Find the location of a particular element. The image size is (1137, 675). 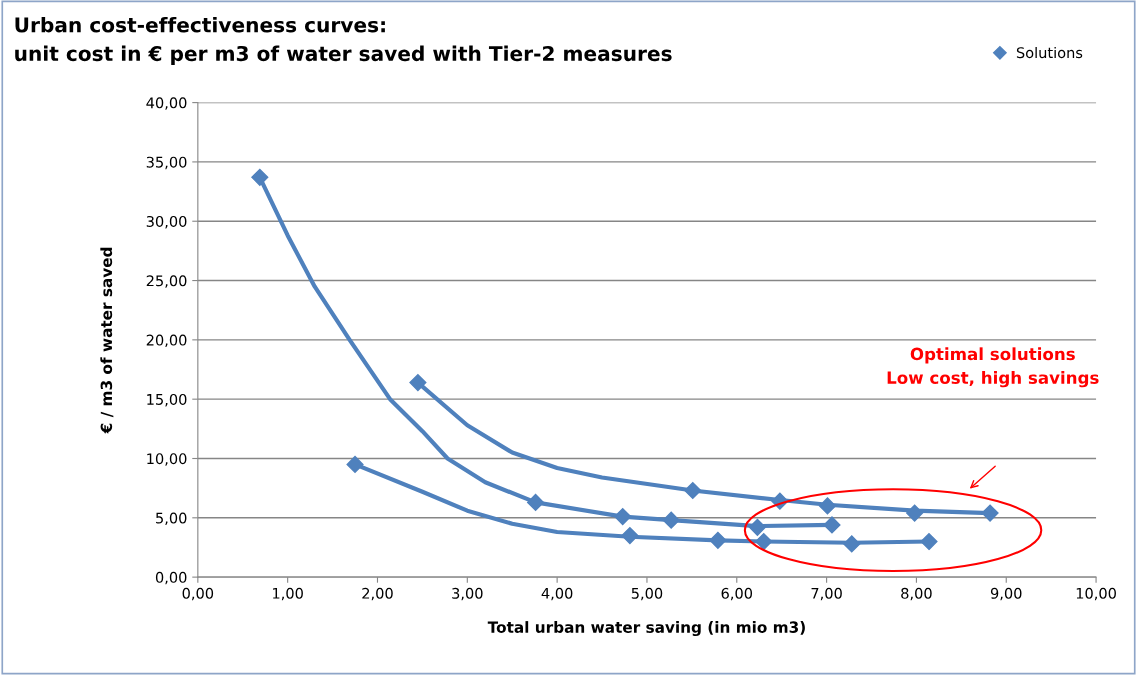

y-tick-label: 0,00 is located at coordinates (171, 578).